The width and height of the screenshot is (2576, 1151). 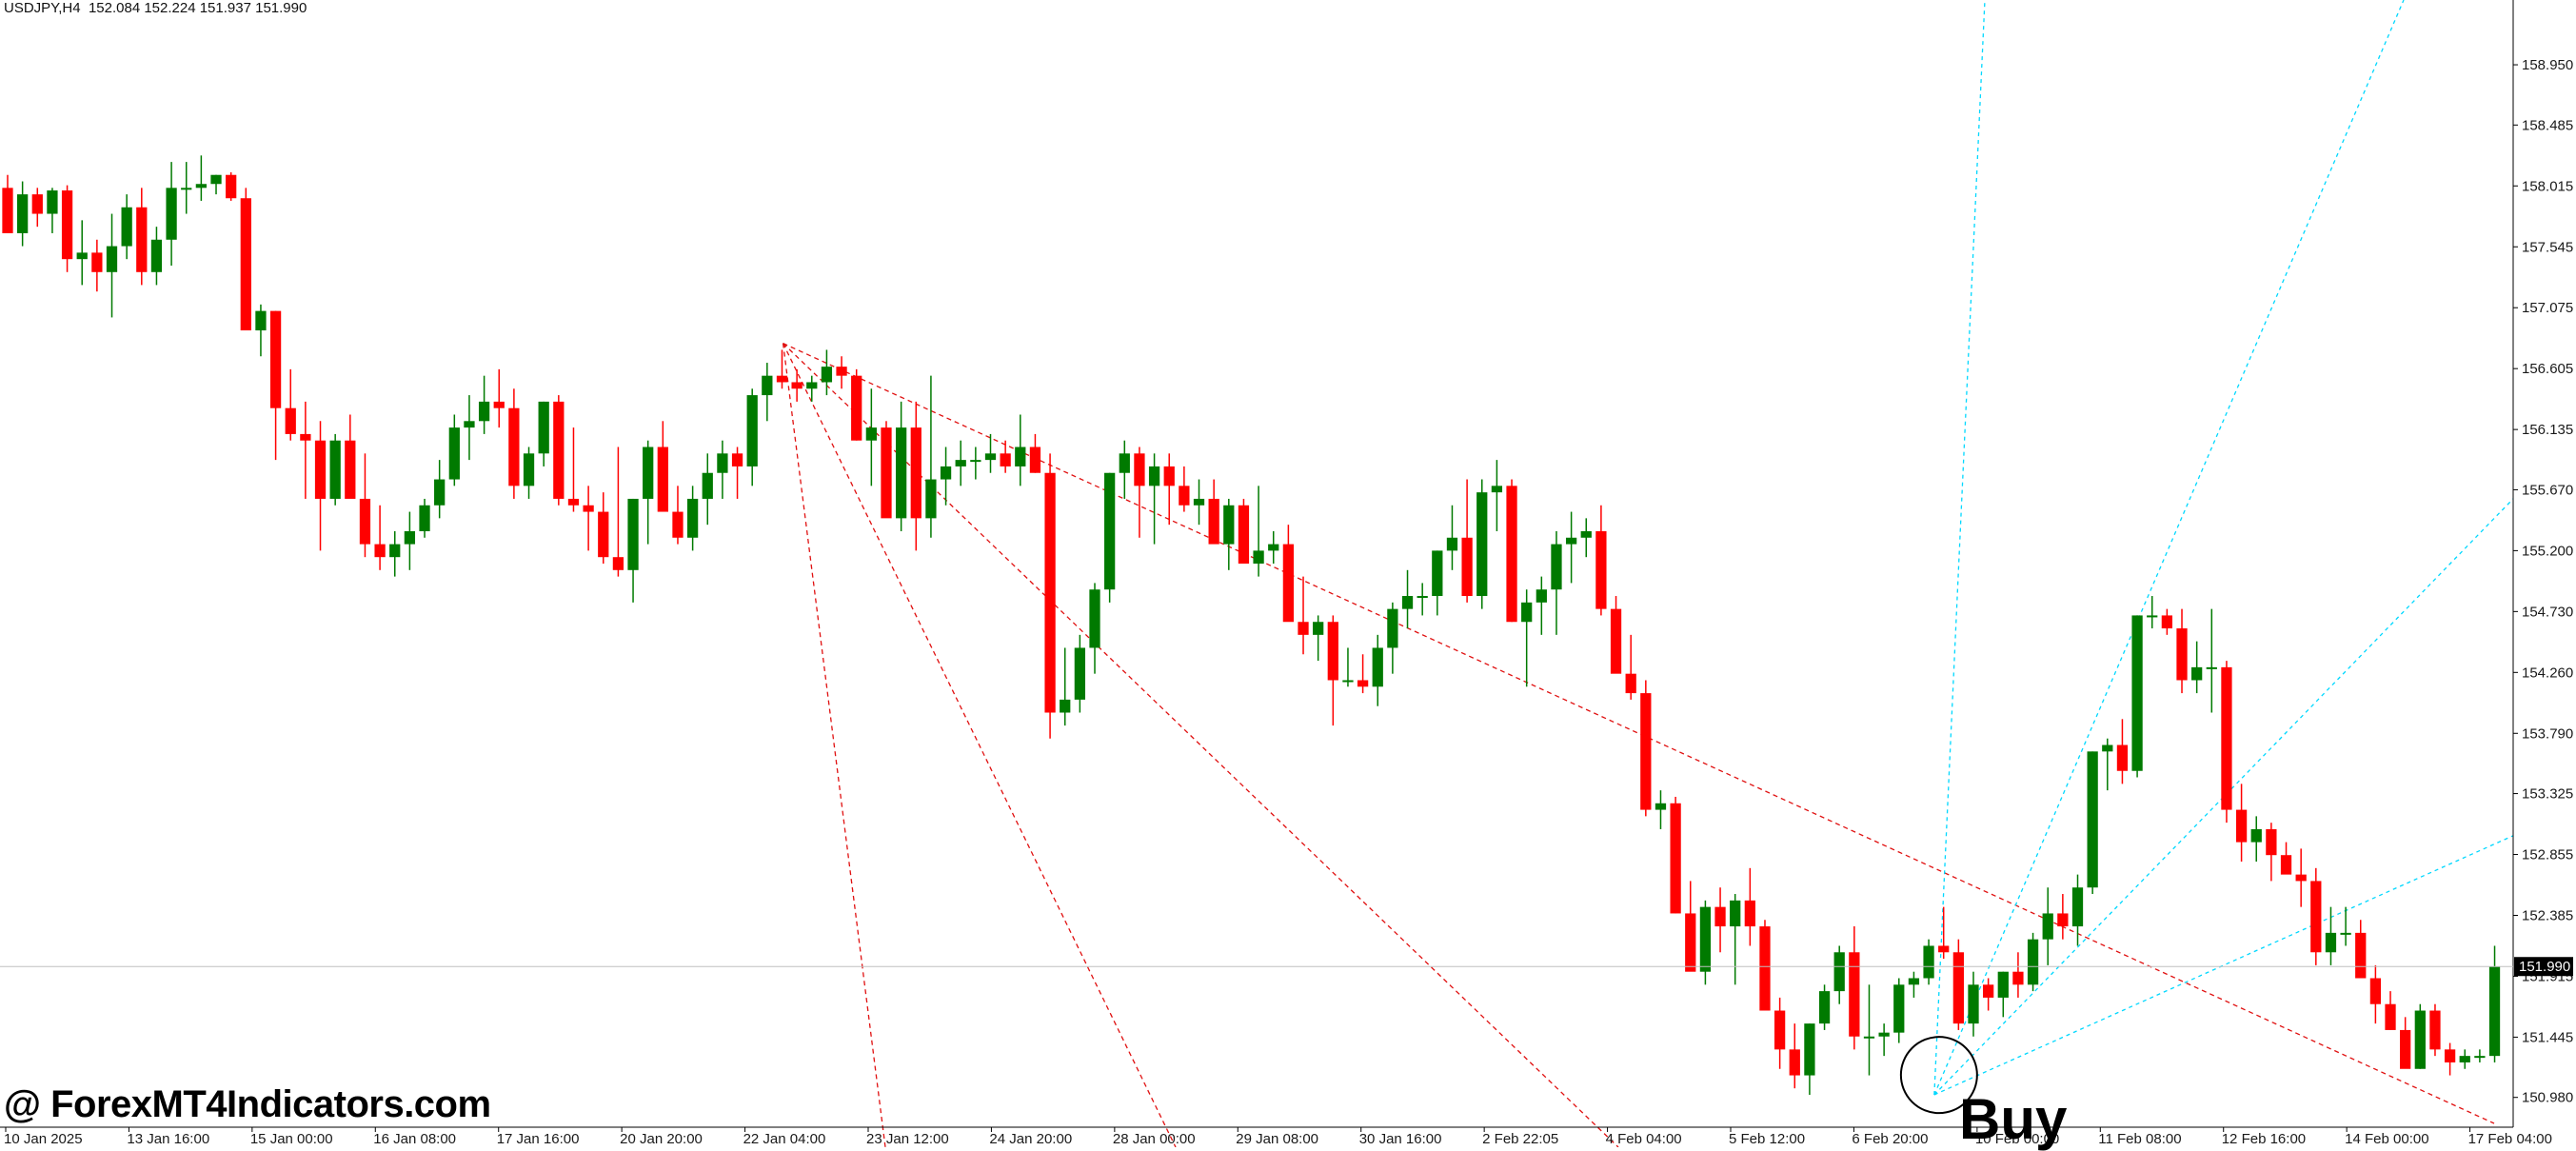 What do you see at coordinates (2547, 1037) in the screenshot?
I see `price-tick-label: 151.445` at bounding box center [2547, 1037].